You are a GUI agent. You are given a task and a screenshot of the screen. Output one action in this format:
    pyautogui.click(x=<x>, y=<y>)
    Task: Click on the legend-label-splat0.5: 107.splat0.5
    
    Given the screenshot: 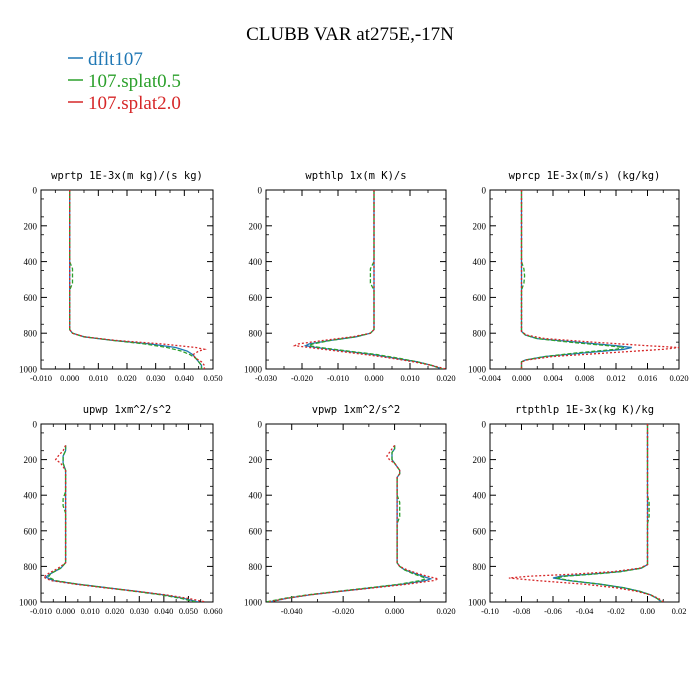 What is the action you would take?
    pyautogui.click(x=134, y=81)
    